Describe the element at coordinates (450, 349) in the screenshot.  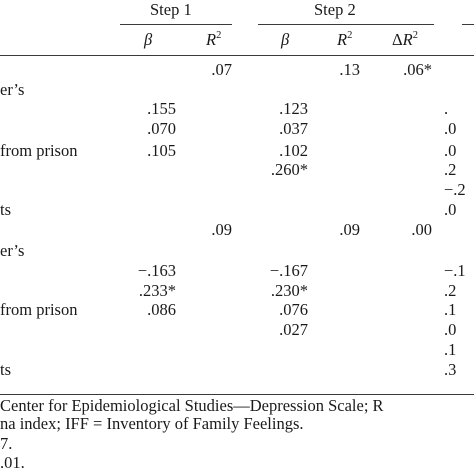
I see `cell-s3-row-15: .1` at that location.